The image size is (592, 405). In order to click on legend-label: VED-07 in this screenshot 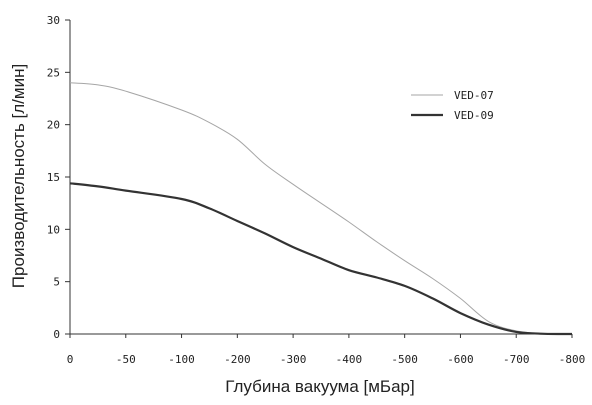, I will do `click(474, 95)`.